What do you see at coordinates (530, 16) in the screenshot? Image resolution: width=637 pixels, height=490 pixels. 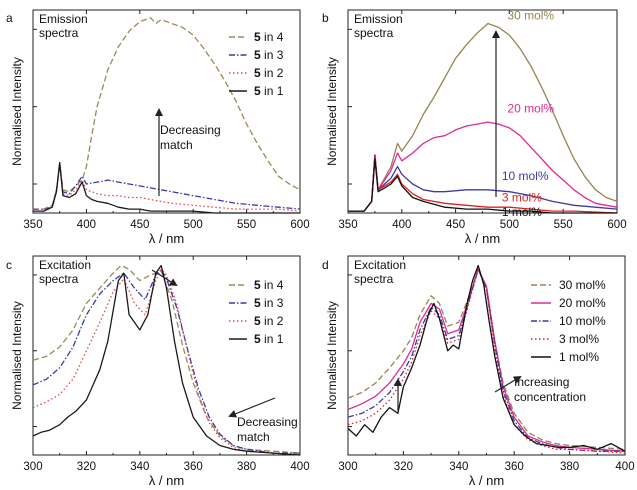 I see `series-label: 30 mol%` at bounding box center [530, 16].